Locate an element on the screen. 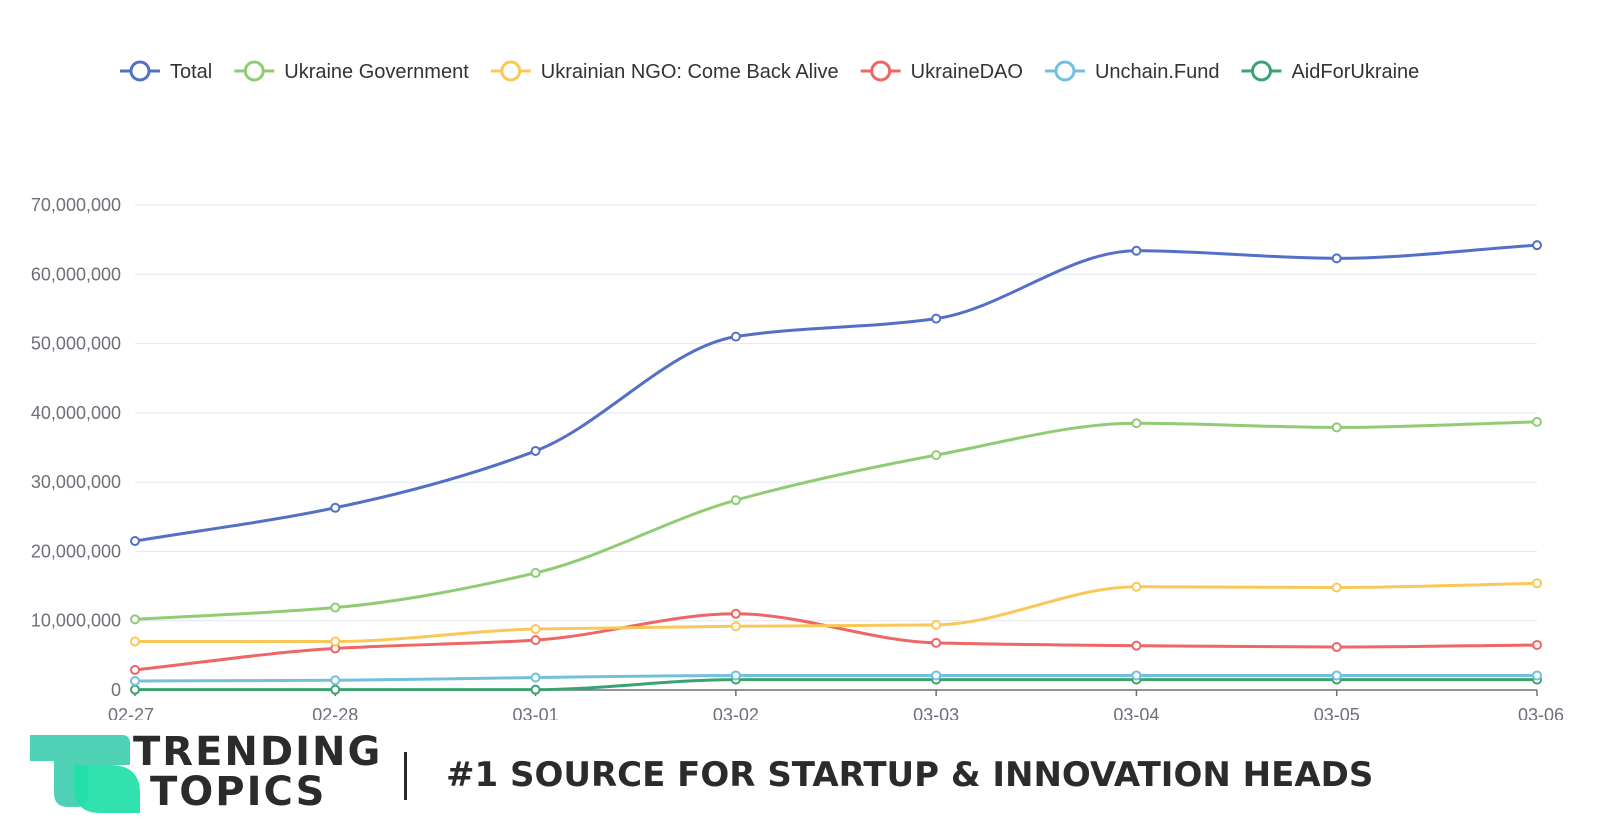 Image resolution: width=1600 pixels, height=840 pixels. x-tick-label: 03-05 is located at coordinates (1337, 712).